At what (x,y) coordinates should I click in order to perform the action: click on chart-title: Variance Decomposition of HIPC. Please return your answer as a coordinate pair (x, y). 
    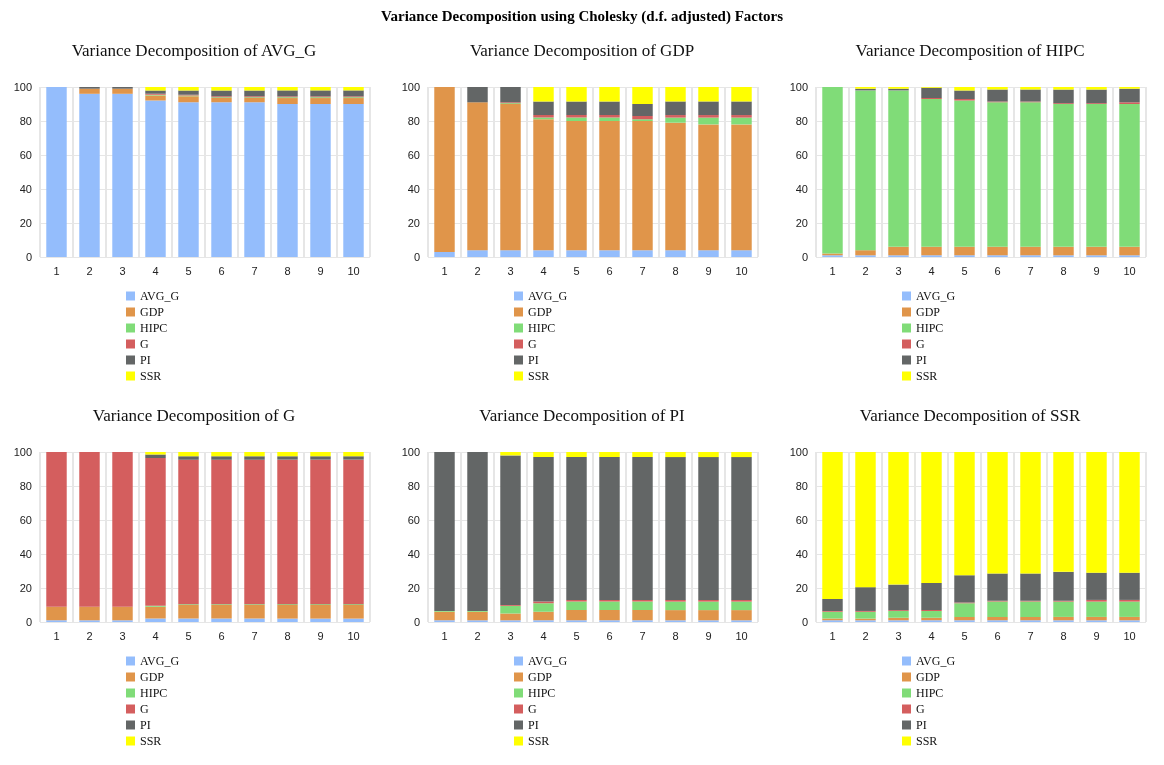
    Looking at the image, I should click on (970, 50).